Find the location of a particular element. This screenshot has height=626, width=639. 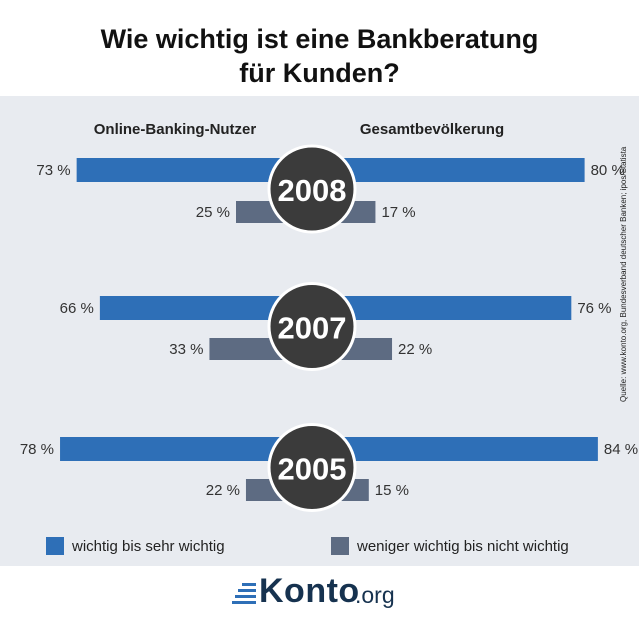

legend-label-wichtig: wichtig bis sehr wichtig is located at coordinates (148, 546).